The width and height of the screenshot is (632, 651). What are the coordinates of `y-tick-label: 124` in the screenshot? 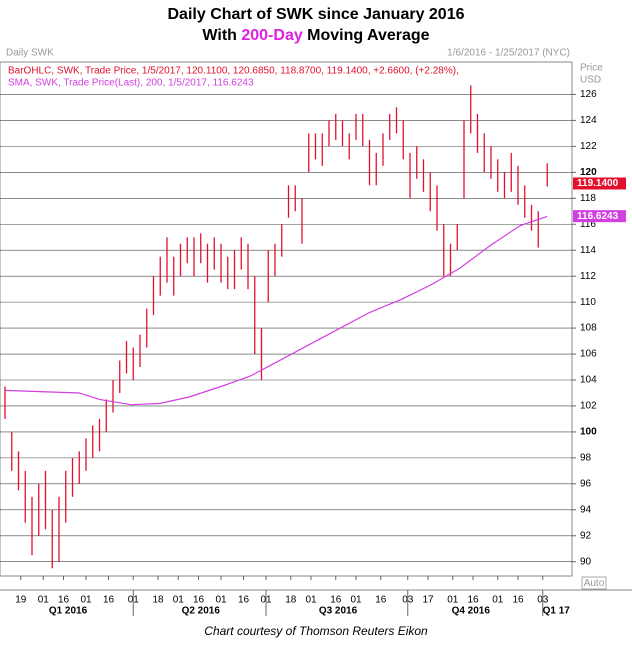 It's located at (588, 120).